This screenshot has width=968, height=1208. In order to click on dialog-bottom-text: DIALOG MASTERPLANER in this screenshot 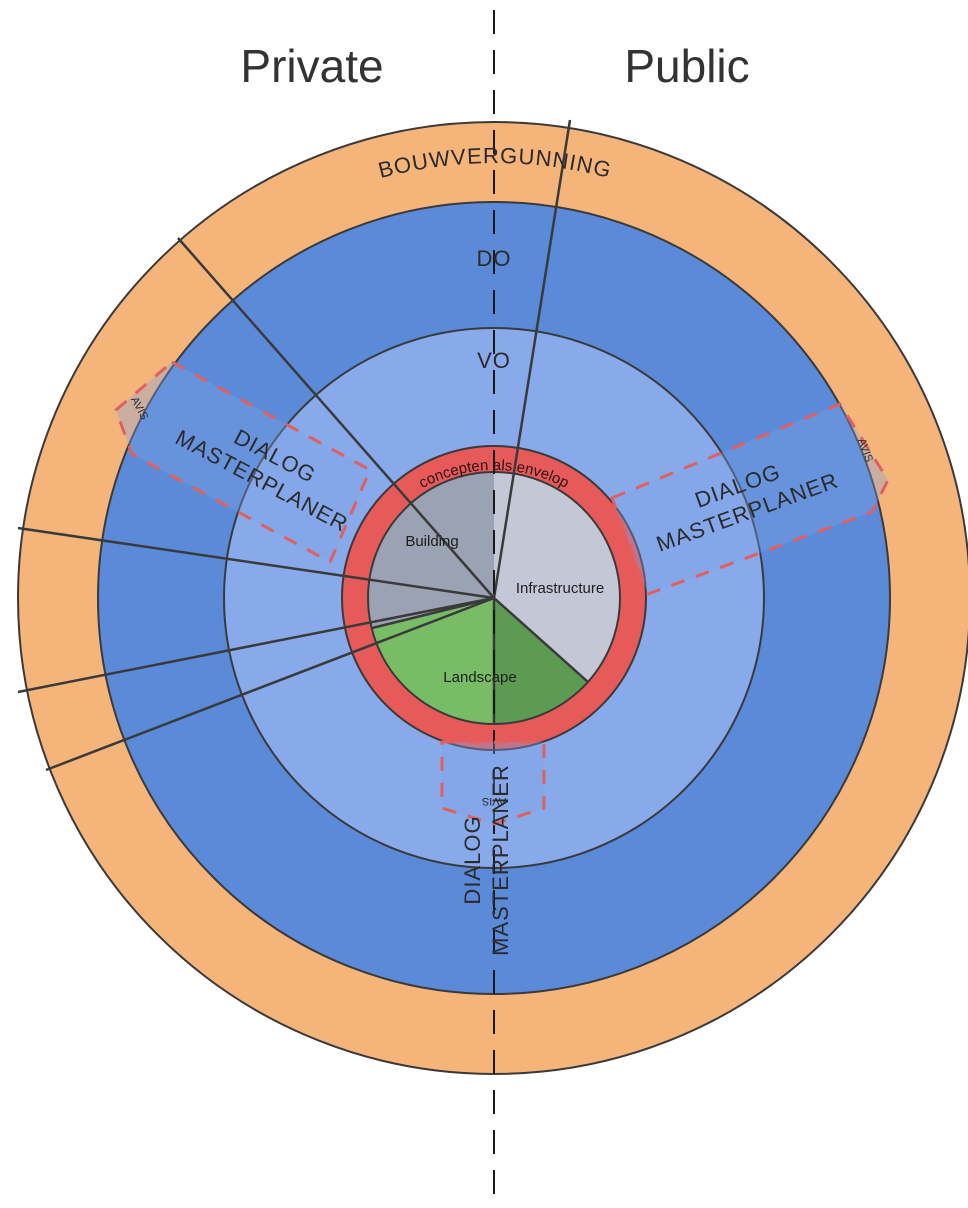, I will do `click(486, 860)`.